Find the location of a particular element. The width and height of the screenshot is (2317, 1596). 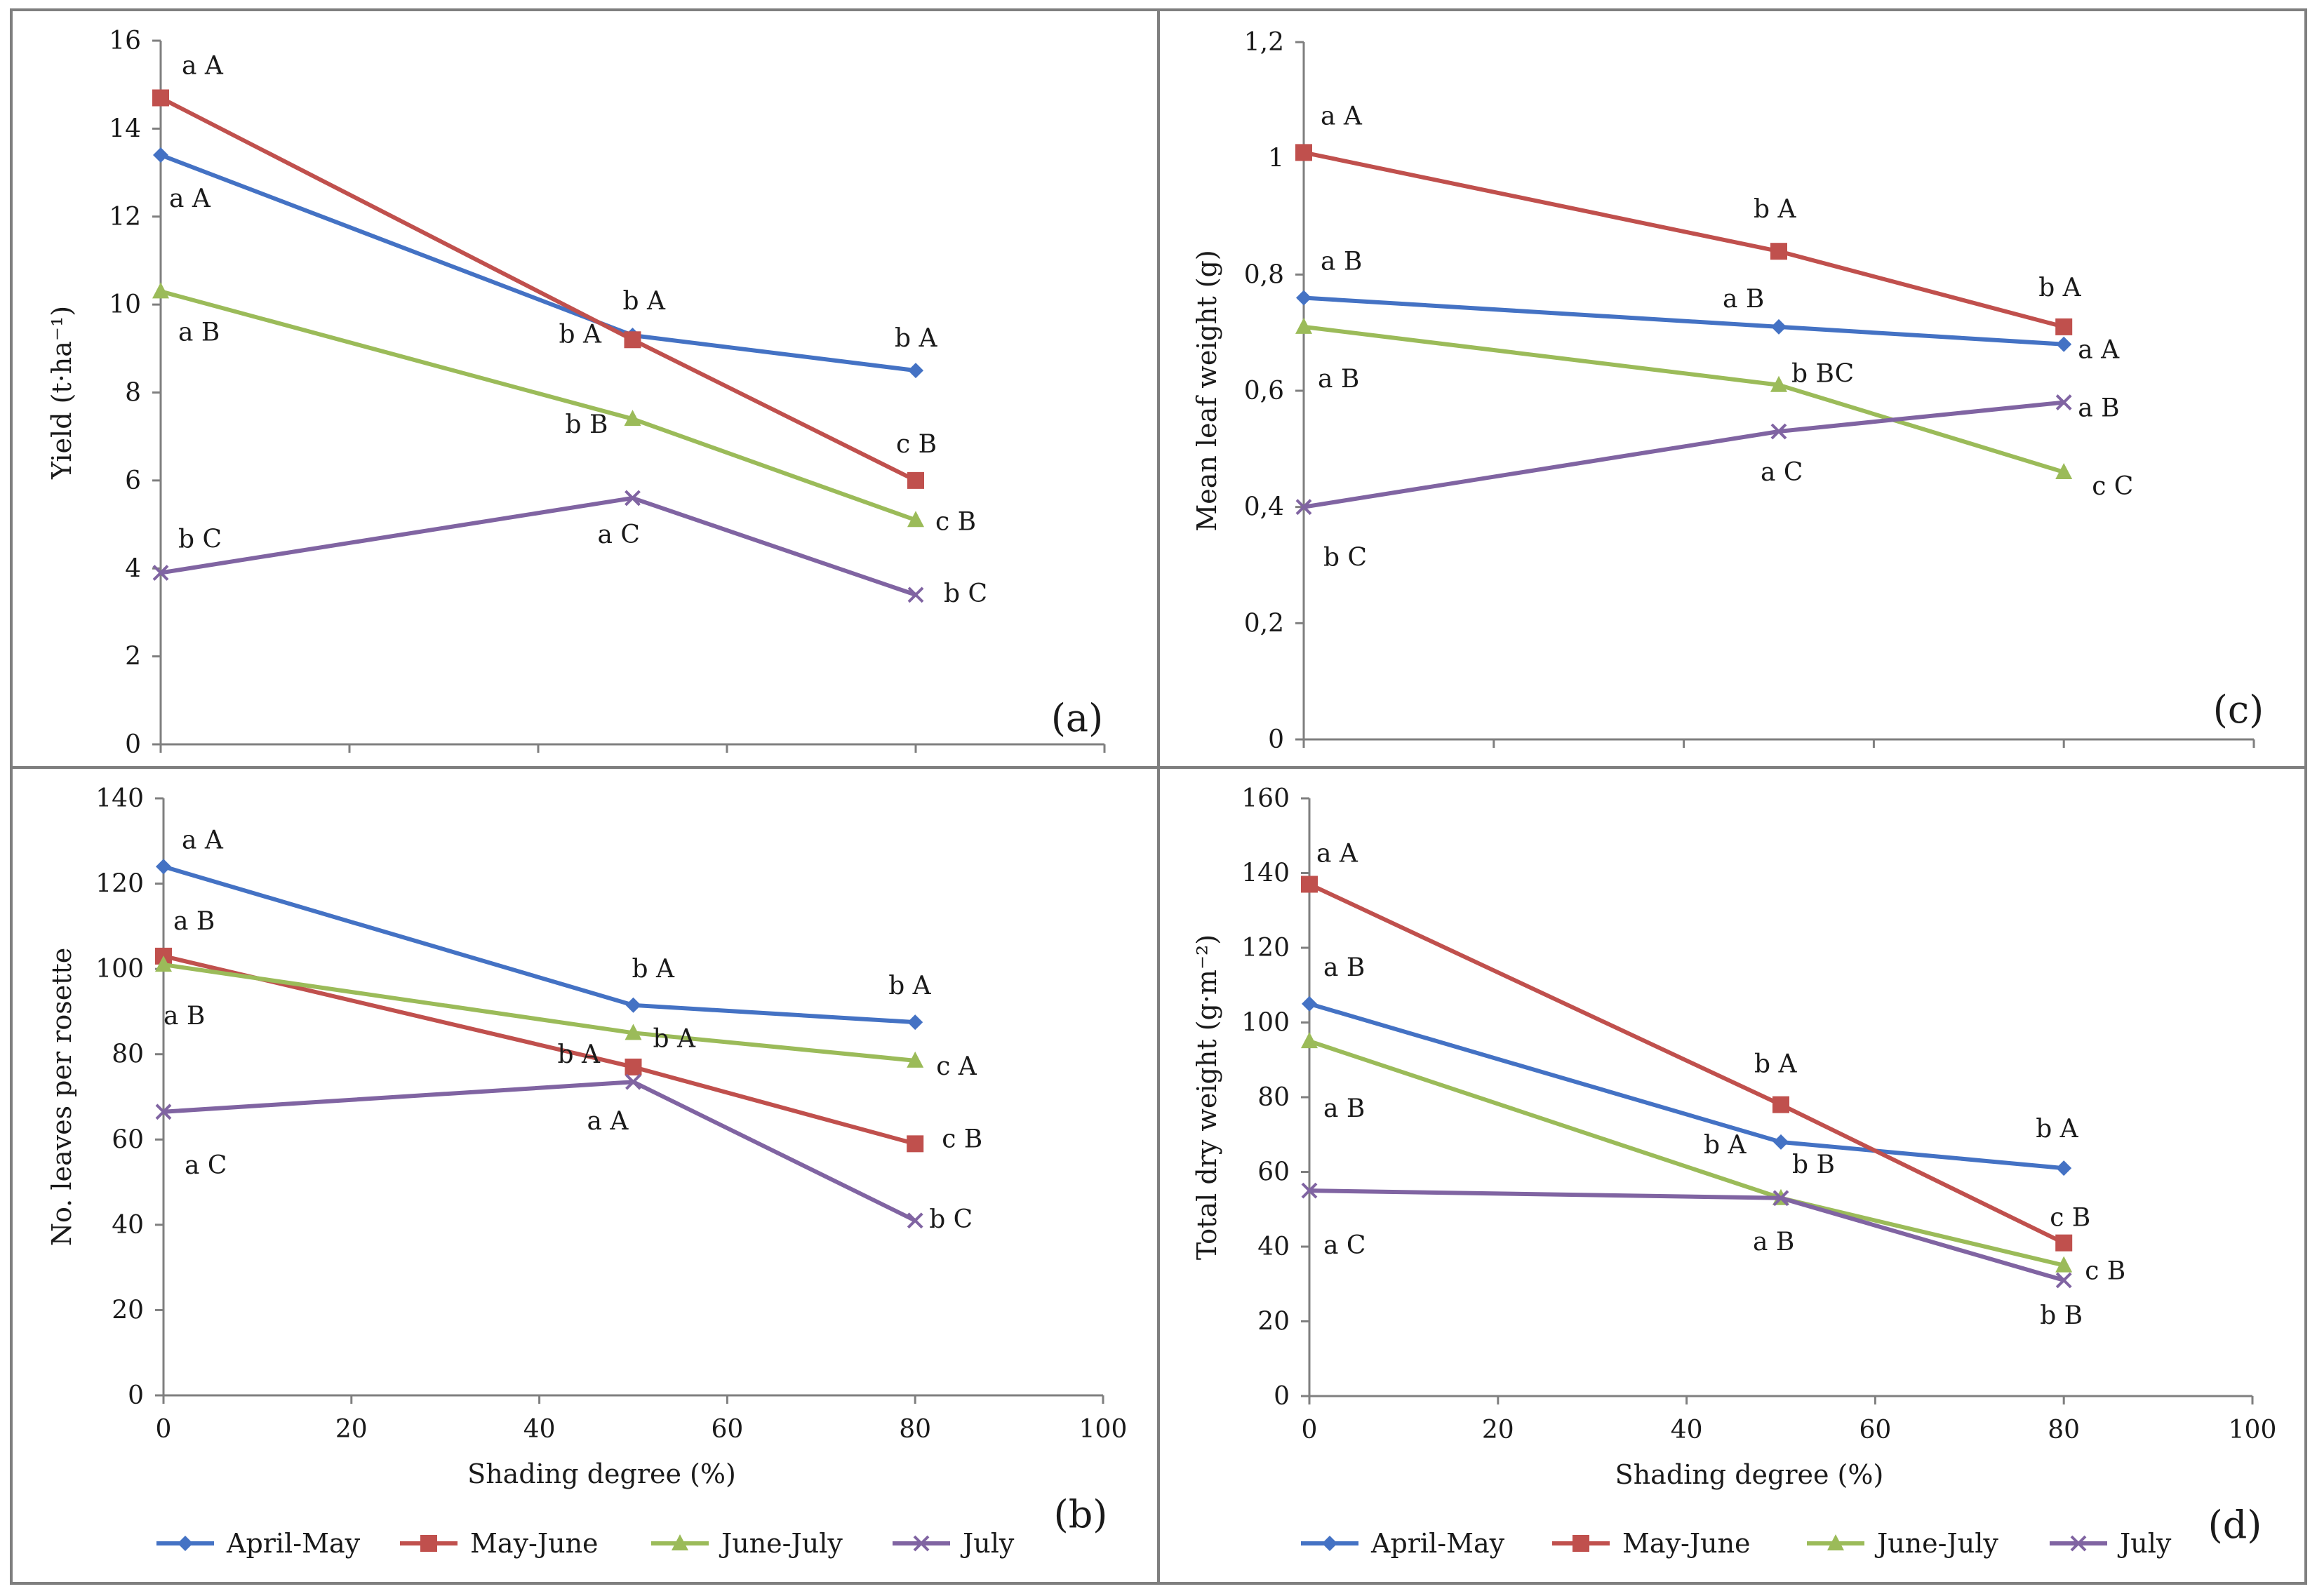

y-tick-label: 1 is located at coordinates (1276, 159).